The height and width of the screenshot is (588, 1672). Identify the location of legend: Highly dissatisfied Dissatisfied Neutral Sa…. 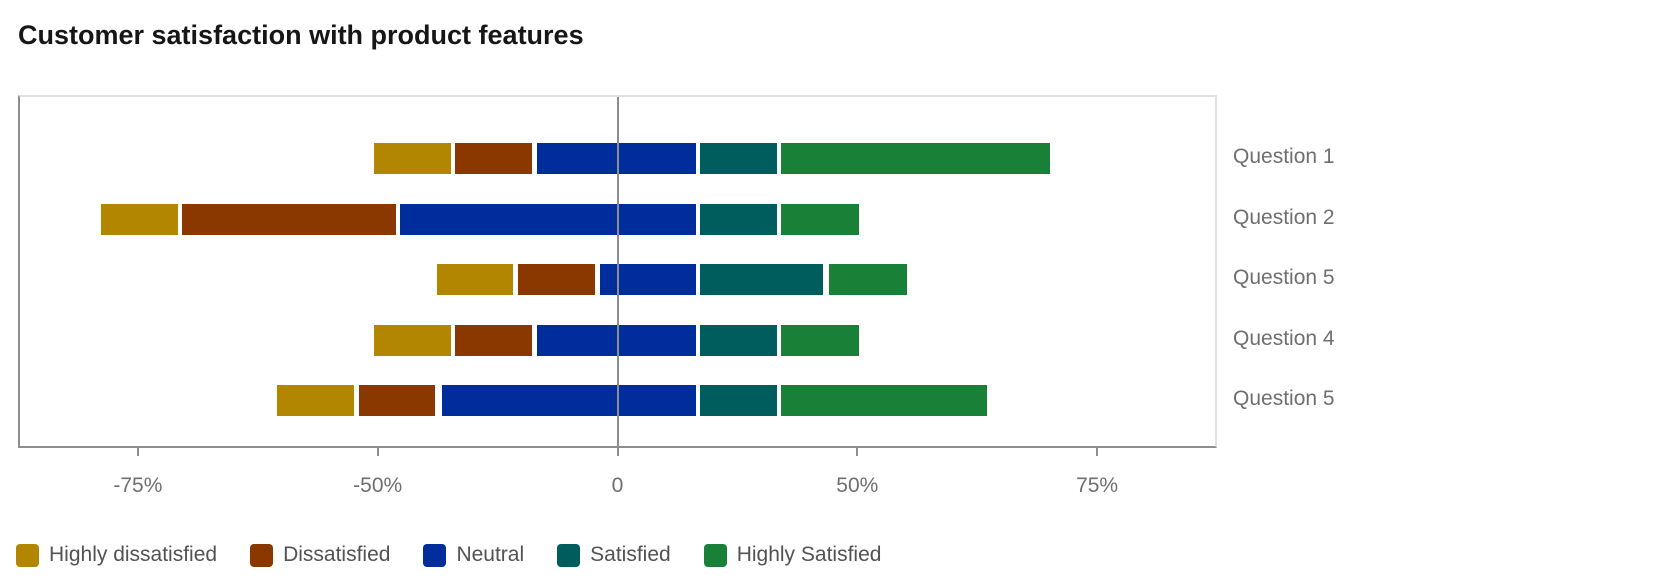
(448, 555).